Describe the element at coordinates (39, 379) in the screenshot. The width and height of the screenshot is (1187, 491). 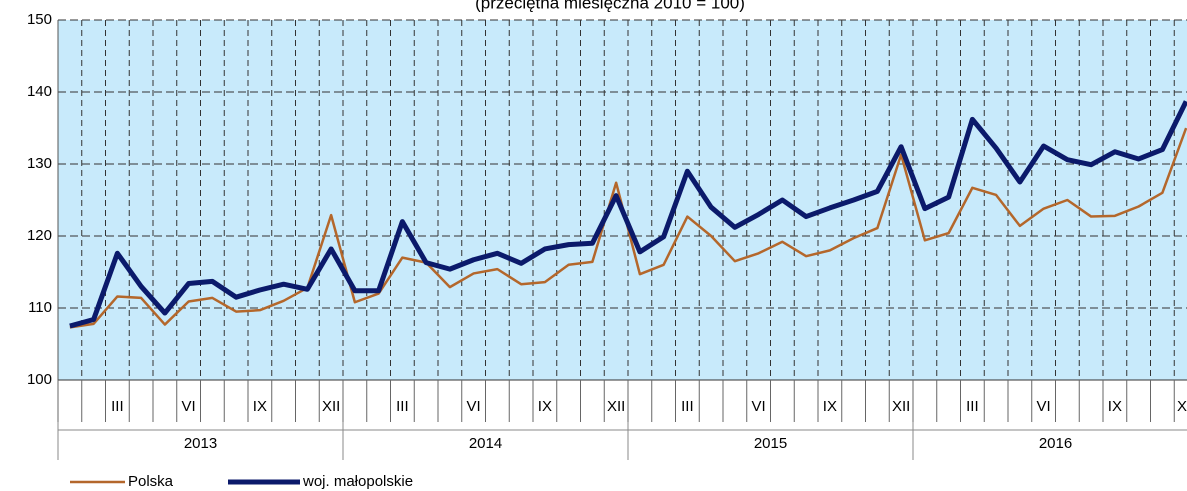
I see `y-tick-label: 100` at that location.